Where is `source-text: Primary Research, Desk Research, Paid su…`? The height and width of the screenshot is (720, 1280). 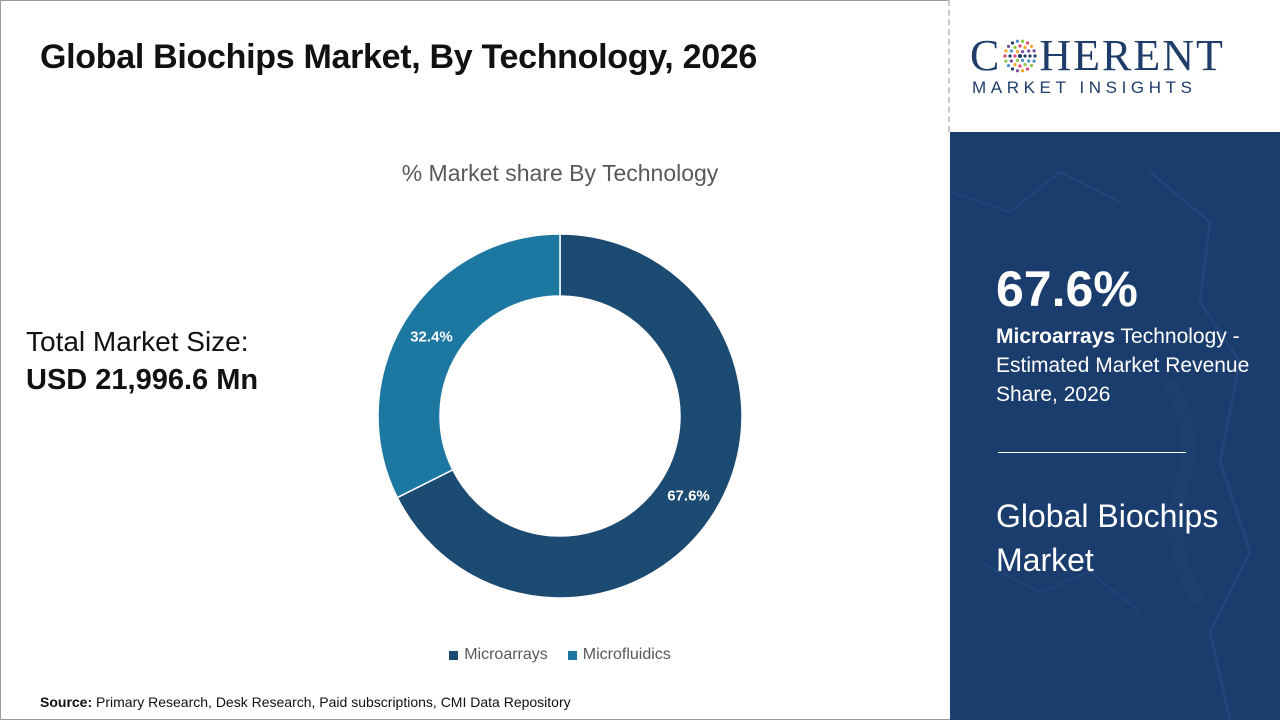
source-text: Primary Research, Desk Research, Paid su… is located at coordinates (333, 702).